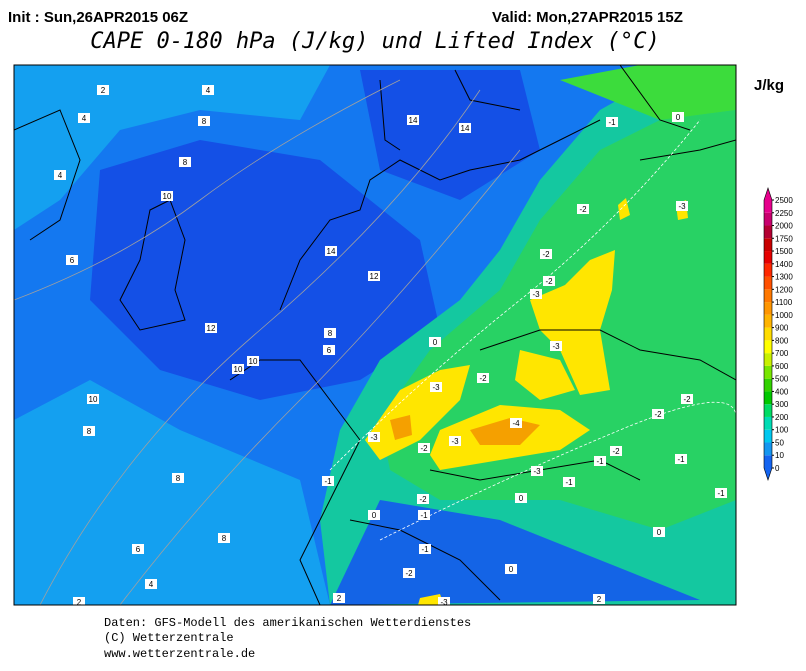  I want to click on colorbar-label: 1300, so click(784, 277).